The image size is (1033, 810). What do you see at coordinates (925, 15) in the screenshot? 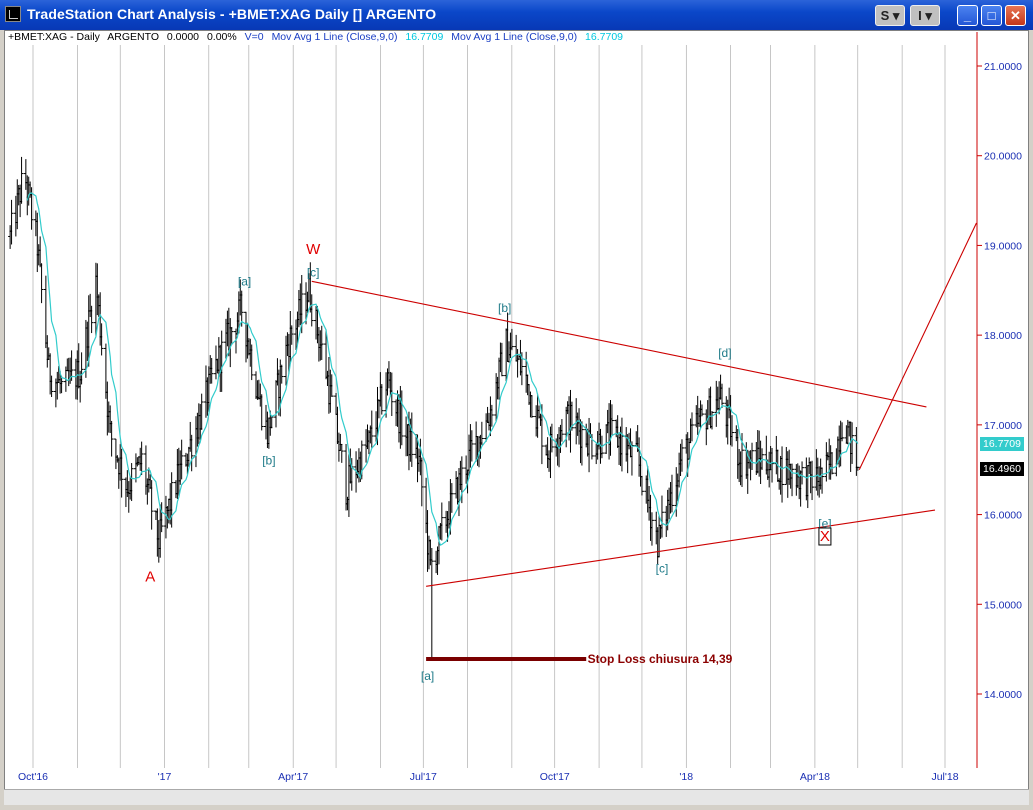
I see `indicator-menu-button: I ▾` at bounding box center [925, 15].